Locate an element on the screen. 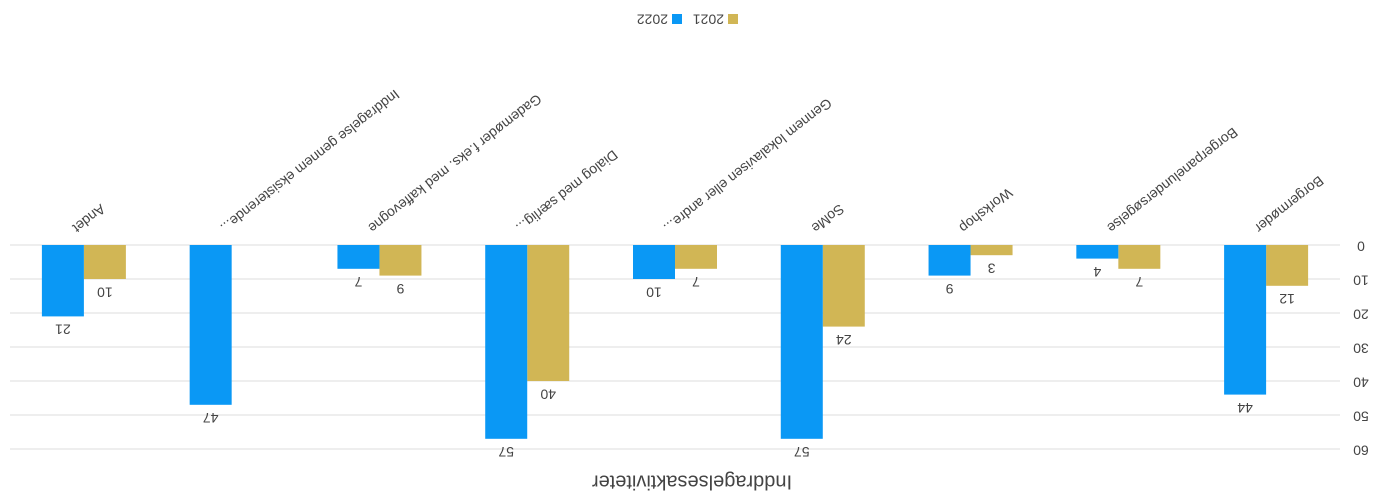 This screenshot has width=1383, height=495. data-label: 3 is located at coordinates (991, 268).